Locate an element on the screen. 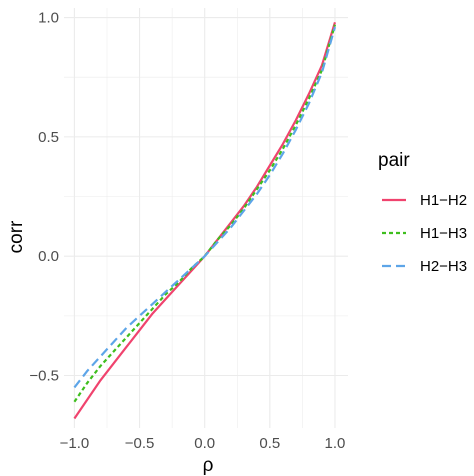 The height and width of the screenshot is (476, 474). x-tick-label: 0.5 is located at coordinates (269, 443).